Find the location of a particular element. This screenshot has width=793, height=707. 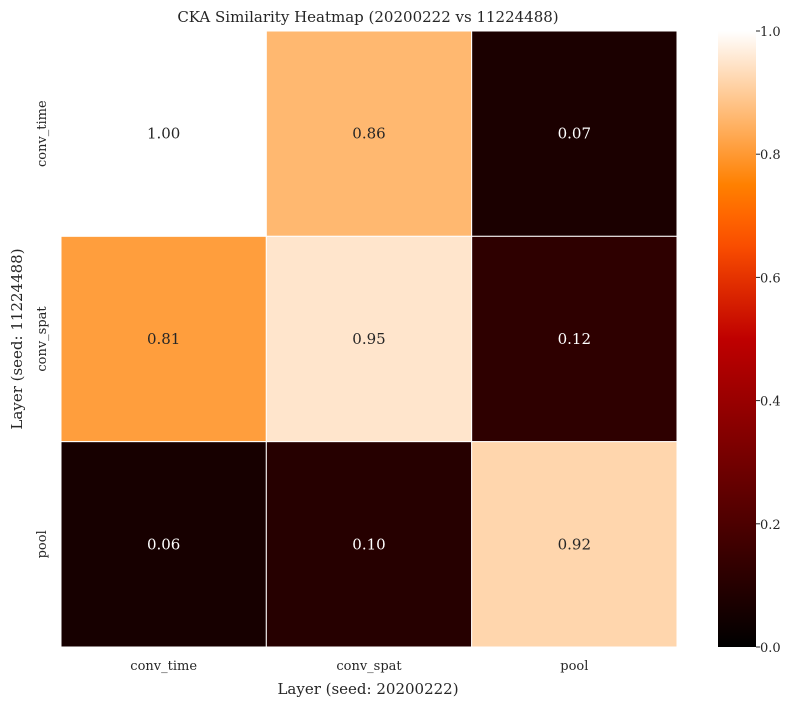

cell-value-label: 0.92 is located at coordinates (574, 544).